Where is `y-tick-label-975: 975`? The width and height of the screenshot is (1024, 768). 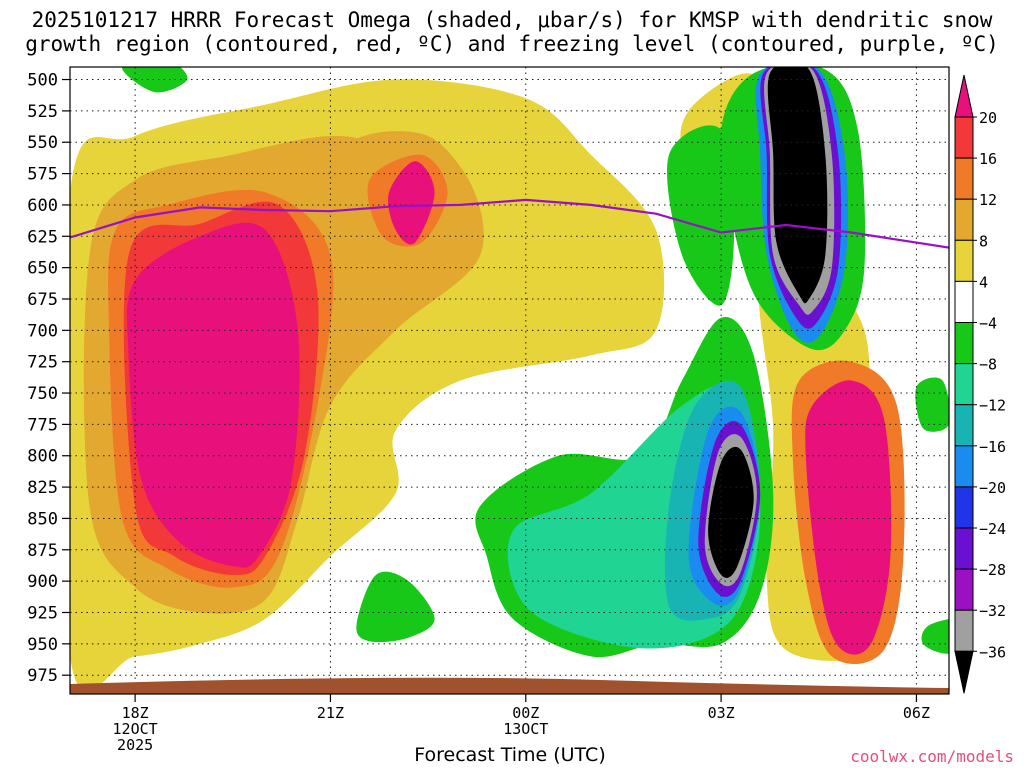 y-tick-label-975: 975 is located at coordinates (42, 676).